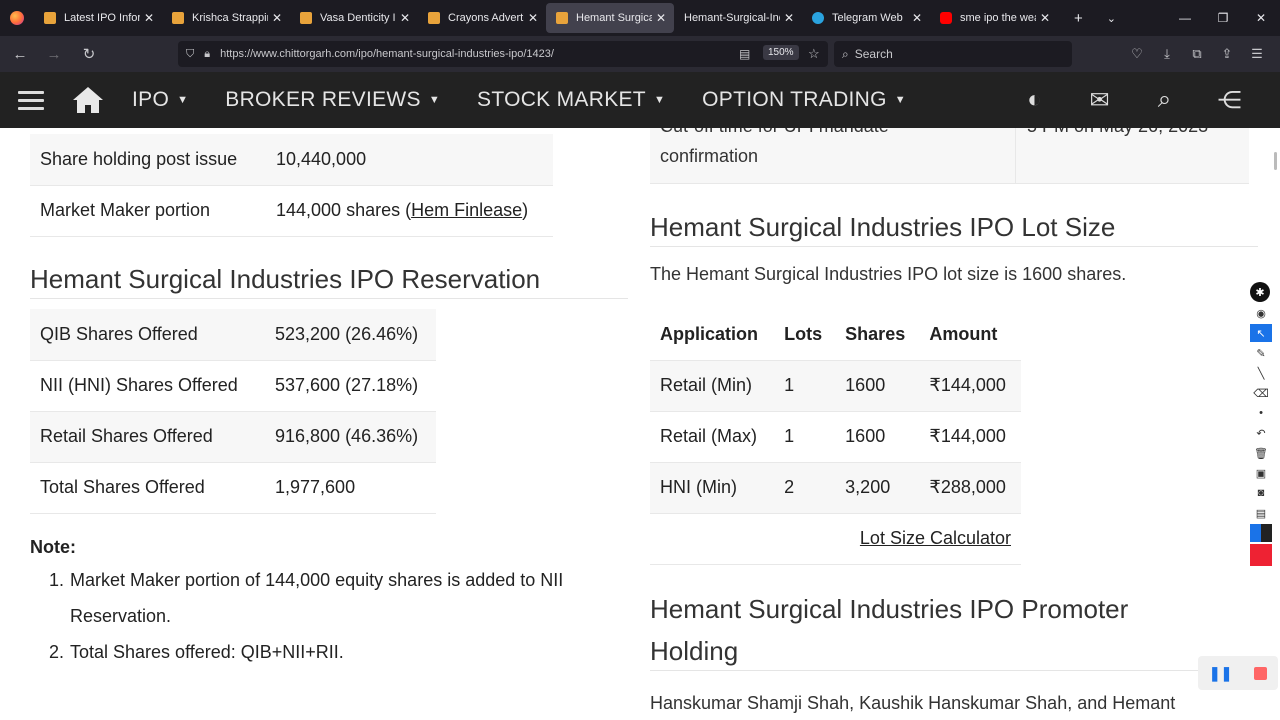  What do you see at coordinates (1261, 433) in the screenshot?
I see `undo-icon: ↶` at bounding box center [1261, 433].